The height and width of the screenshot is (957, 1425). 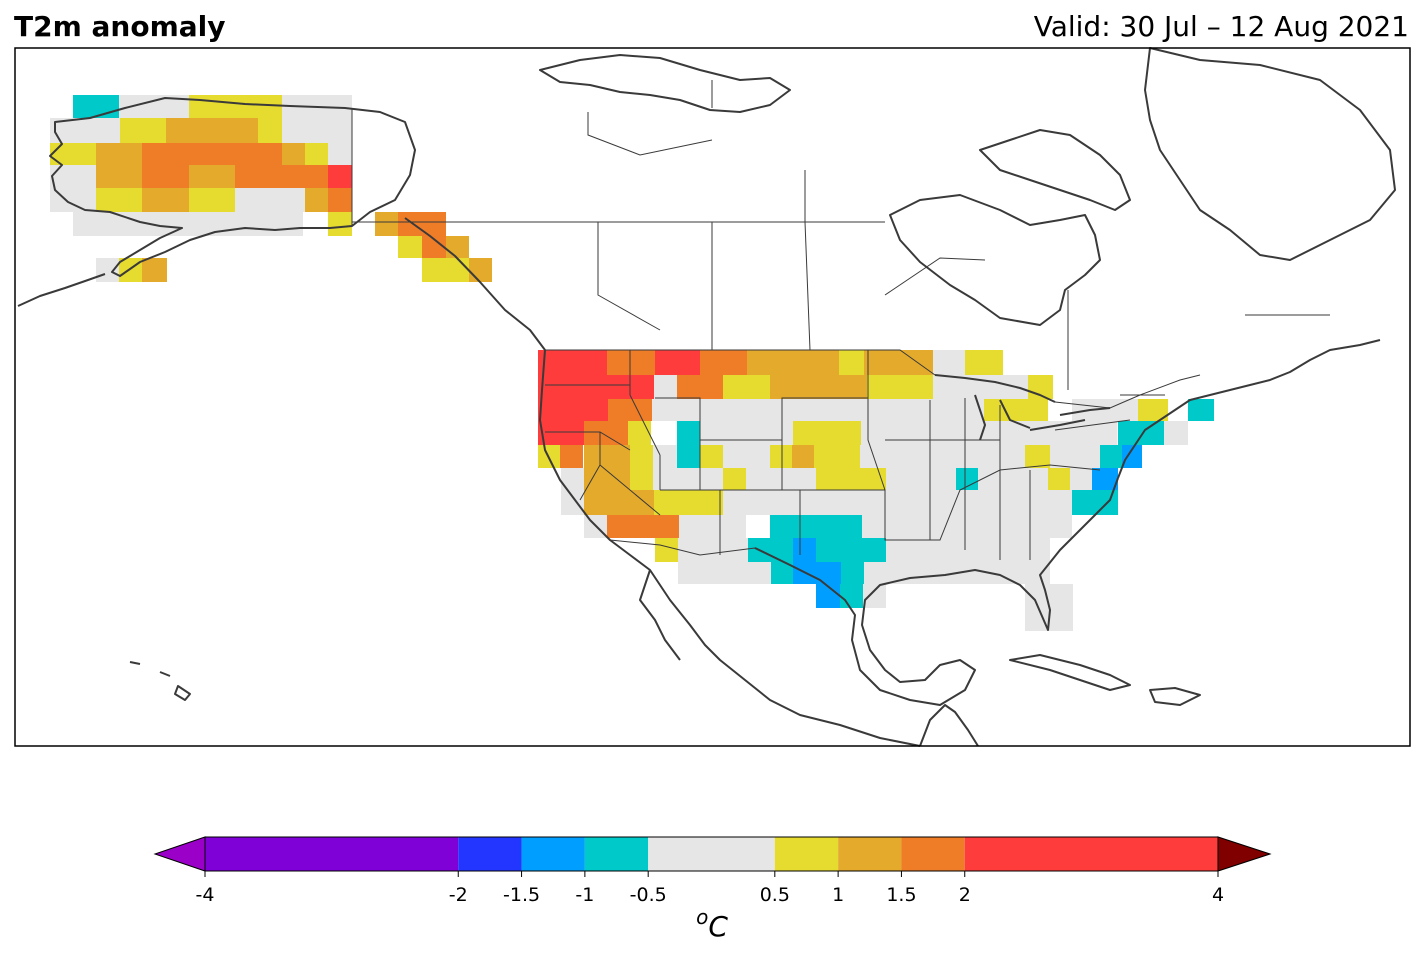 What do you see at coordinates (521, 895) in the screenshot?
I see `colorbar-tick-label: -1.5` at bounding box center [521, 895].